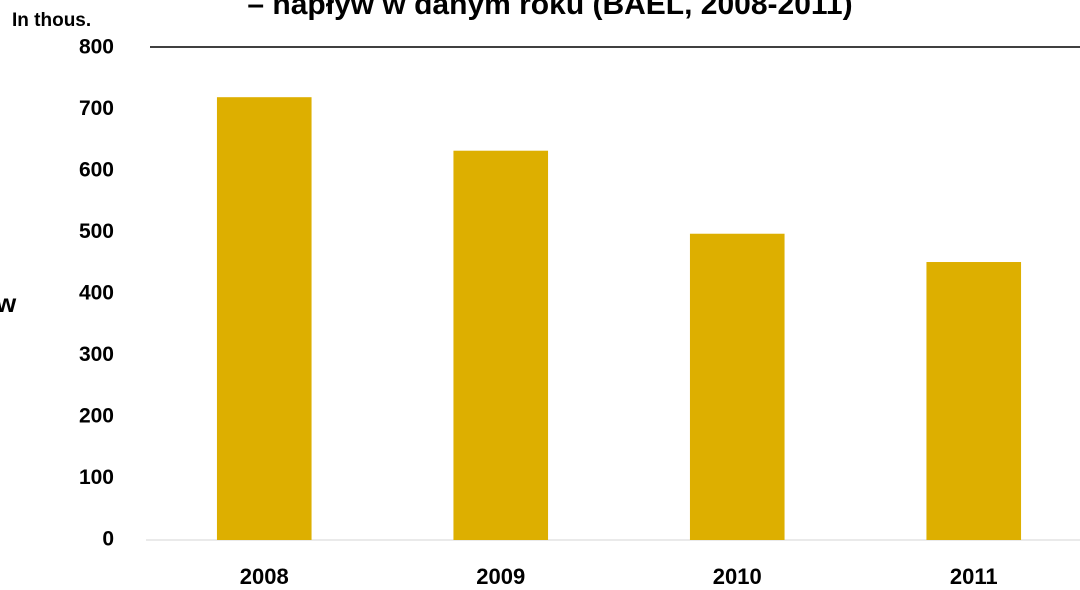 The width and height of the screenshot is (1080, 590). Describe the element at coordinates (51, 20) in the screenshot. I see `y-axis-label: In thous.` at that location.